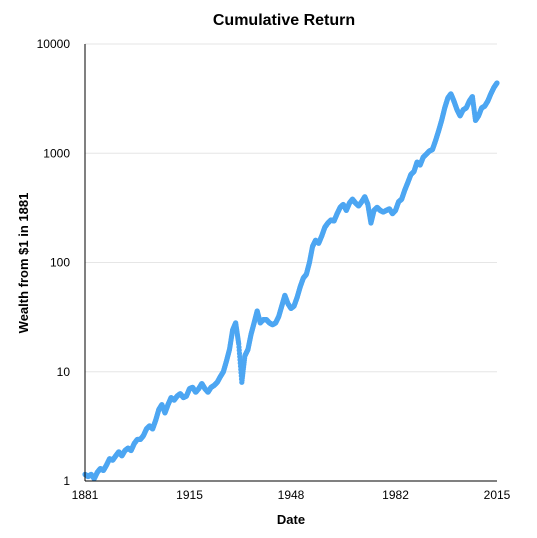 The image size is (537, 538). Describe the element at coordinates (291, 519) in the screenshot. I see `x-axis-label: Date` at that location.